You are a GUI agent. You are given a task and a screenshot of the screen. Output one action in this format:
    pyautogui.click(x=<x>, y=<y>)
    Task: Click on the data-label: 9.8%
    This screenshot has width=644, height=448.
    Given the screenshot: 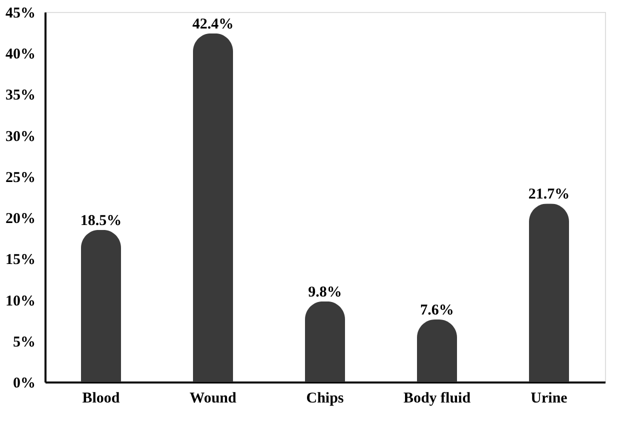 What is the action you would take?
    pyautogui.click(x=325, y=292)
    